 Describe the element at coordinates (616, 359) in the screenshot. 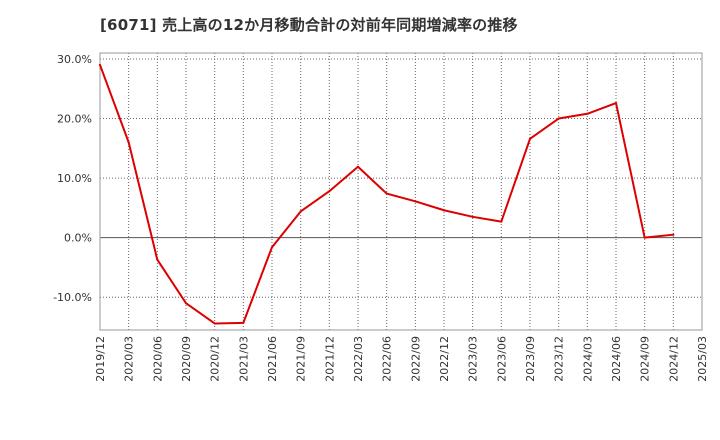

I see `x-tick-label: 2024/06` at that location.